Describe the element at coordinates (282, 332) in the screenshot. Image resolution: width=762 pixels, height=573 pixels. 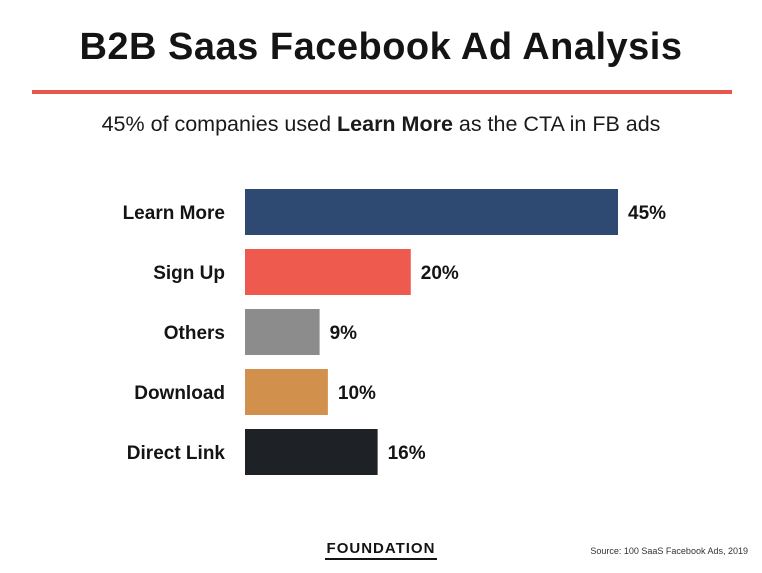
I see `bar-others` at that location.